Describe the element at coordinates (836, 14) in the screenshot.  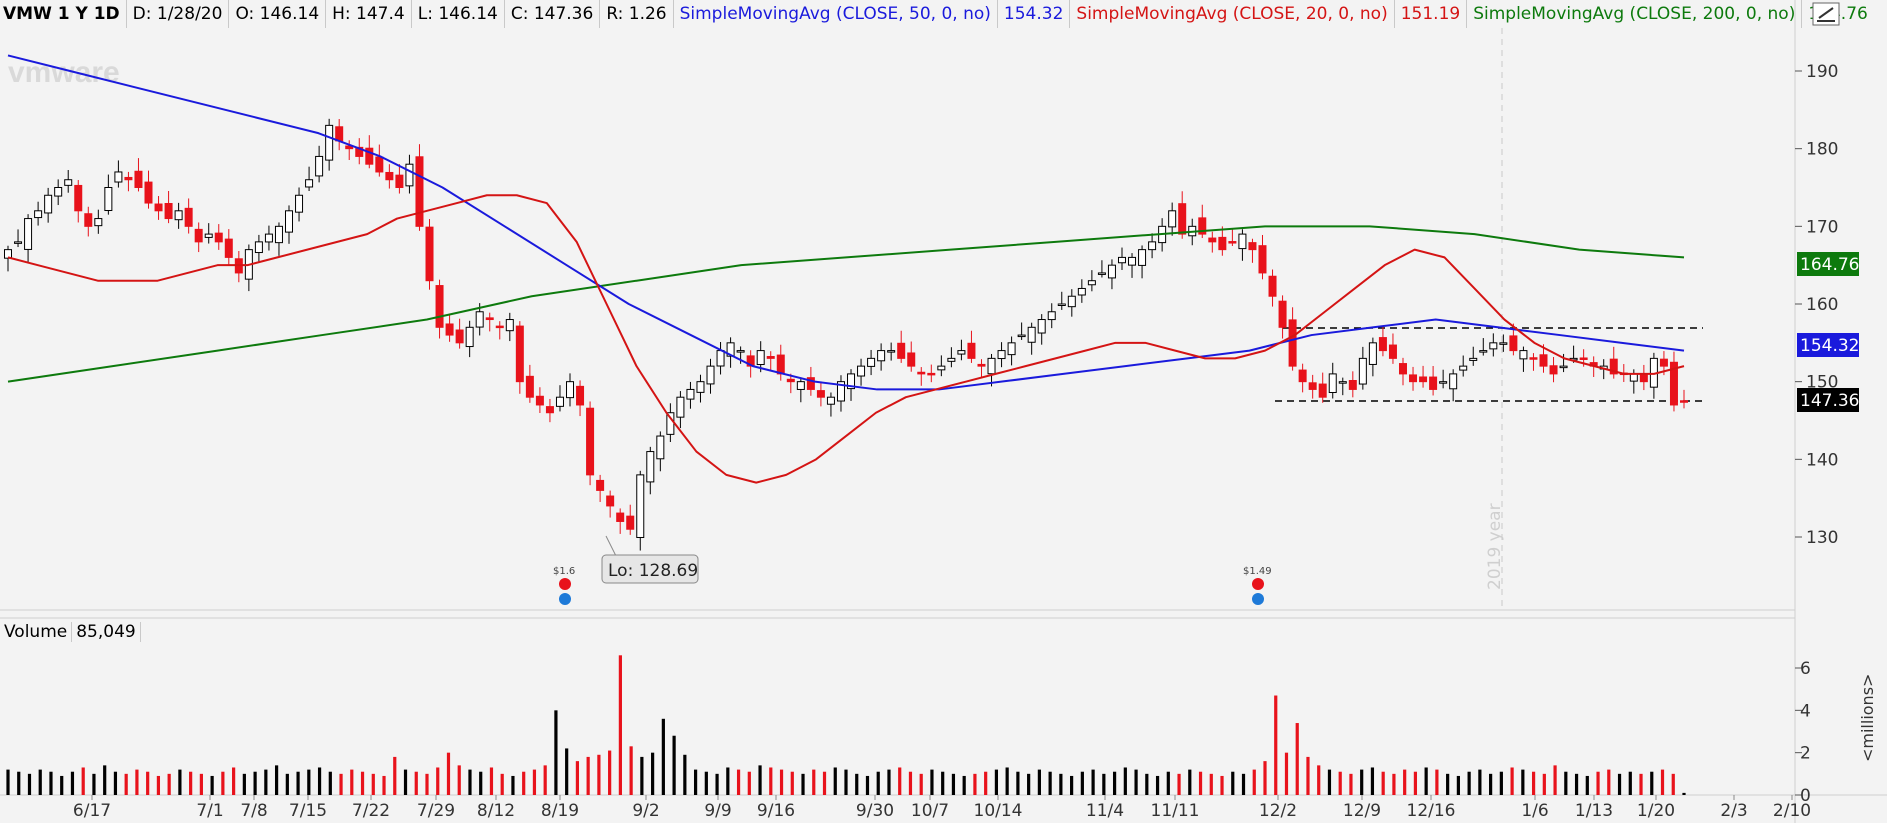
I see `sma50-study: SimpleMovingAvg (CLOSE, 50, 0, no)` at that location.